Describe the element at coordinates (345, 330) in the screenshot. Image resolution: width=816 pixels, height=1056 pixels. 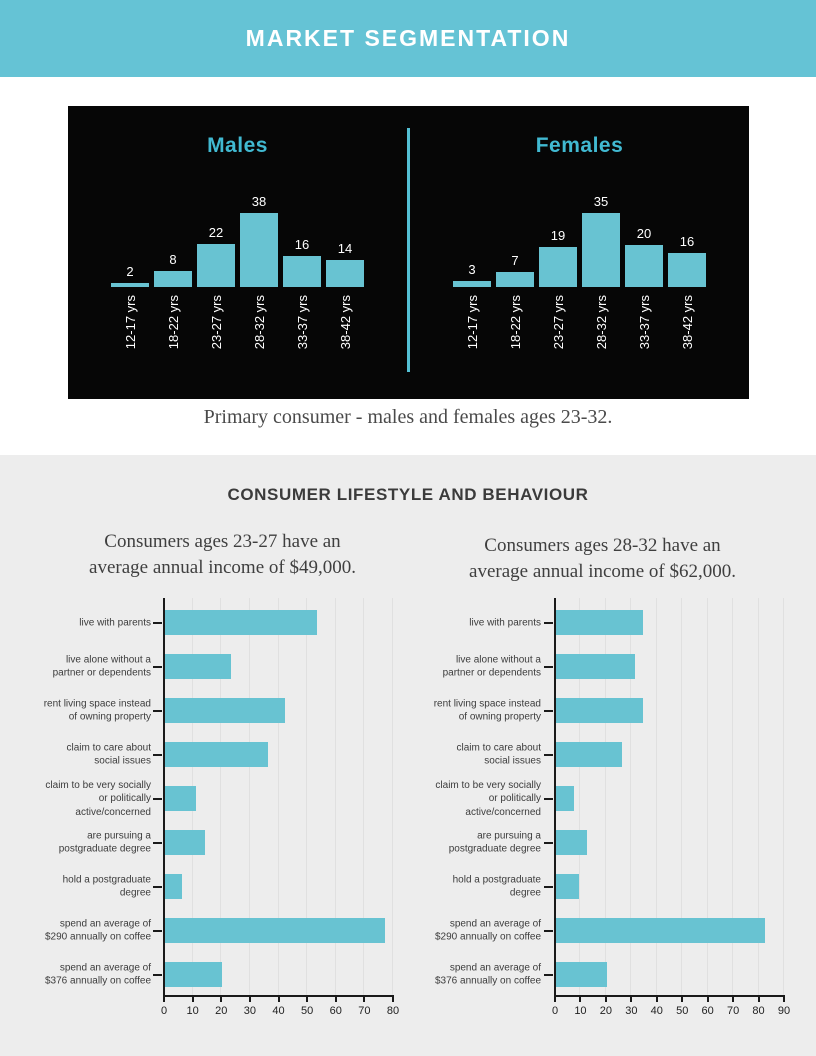
I see `age-group-label: 38-42 yrs` at that location.